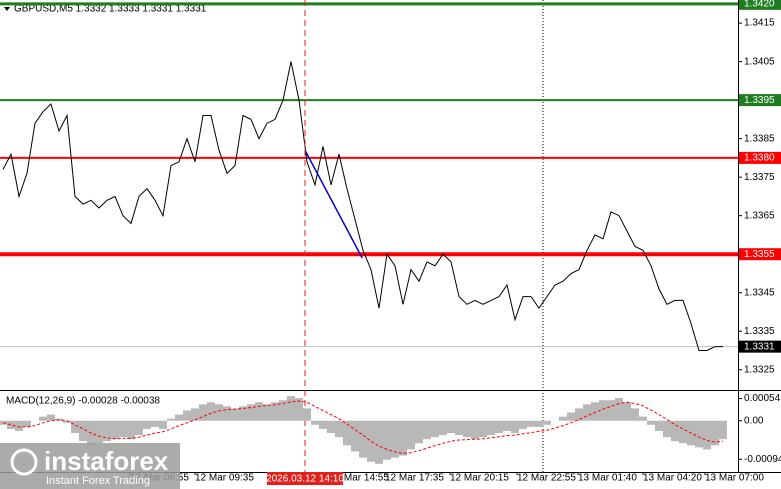 The width and height of the screenshot is (781, 489). Describe the element at coordinates (414, 478) in the screenshot. I see `x-tick-label: 12 Mar 17:35` at that location.